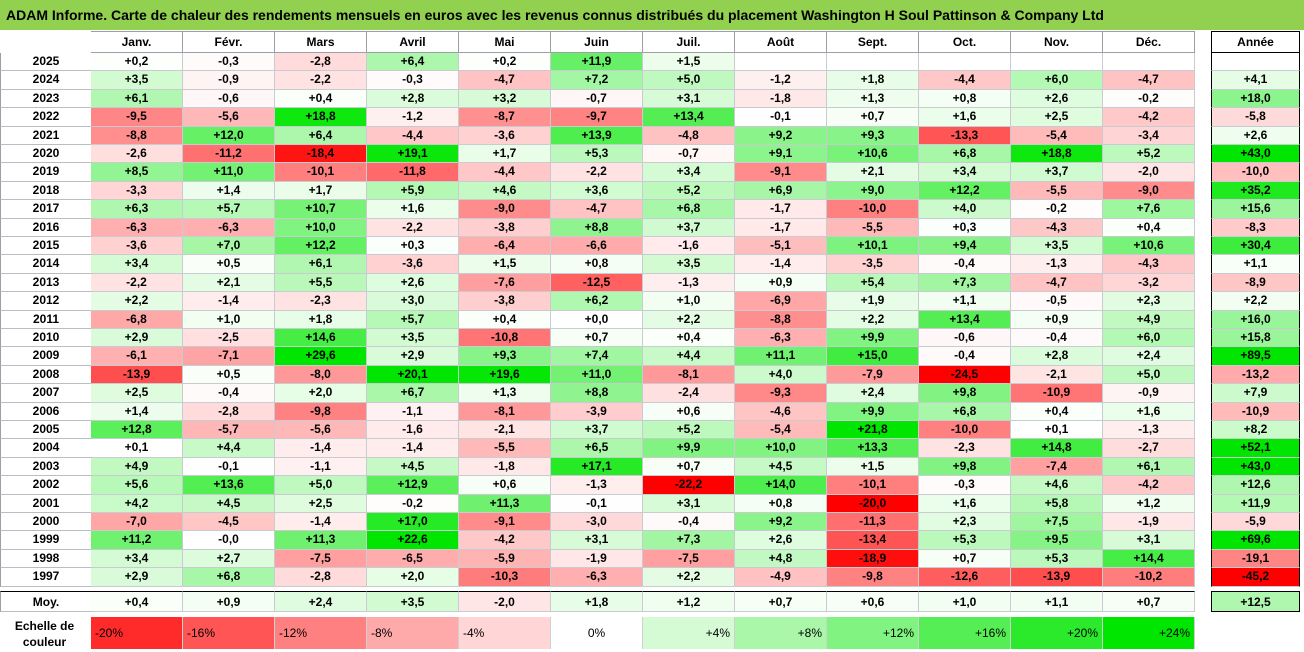 The image size is (1304, 652). Describe the element at coordinates (1255, 42) in the screenshot. I see `annual-header: Année` at that location.